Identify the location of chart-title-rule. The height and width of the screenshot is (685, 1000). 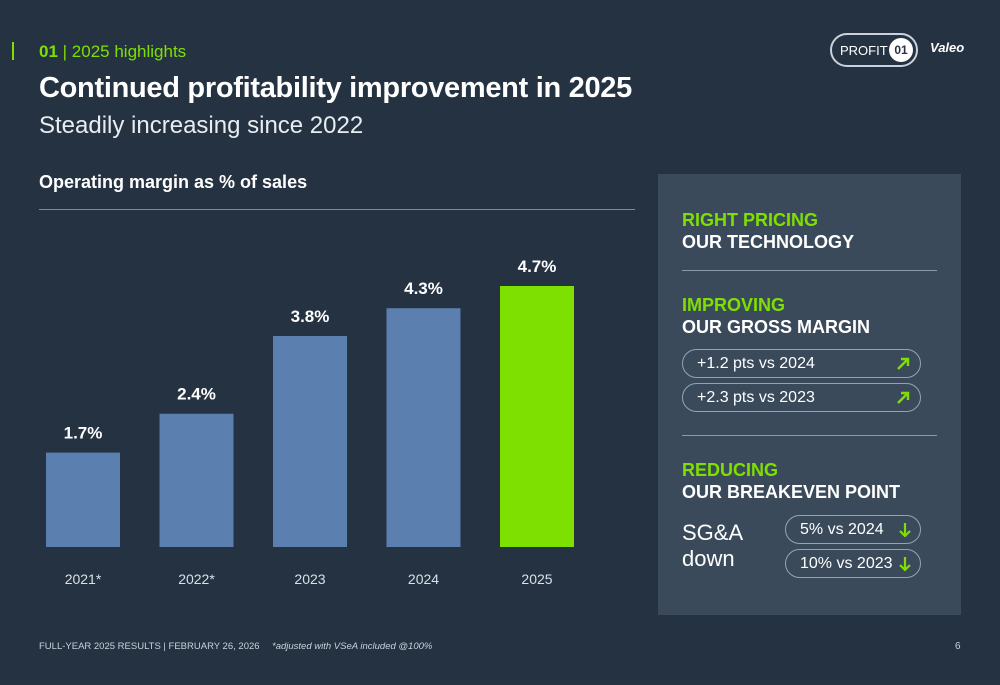
(337, 209).